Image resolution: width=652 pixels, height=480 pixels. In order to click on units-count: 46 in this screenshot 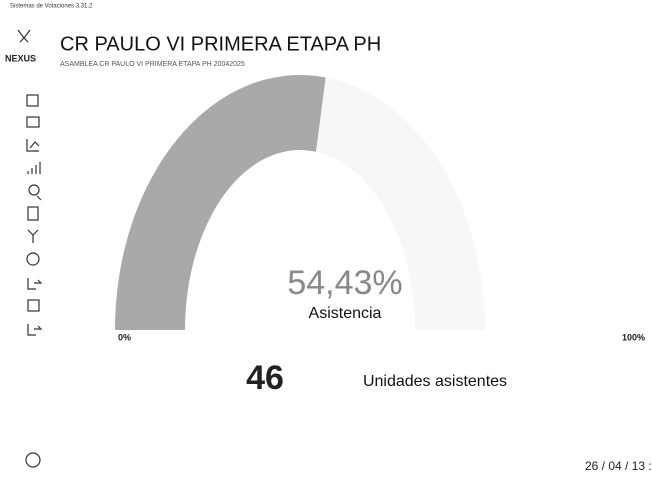, I will do `click(265, 378)`.